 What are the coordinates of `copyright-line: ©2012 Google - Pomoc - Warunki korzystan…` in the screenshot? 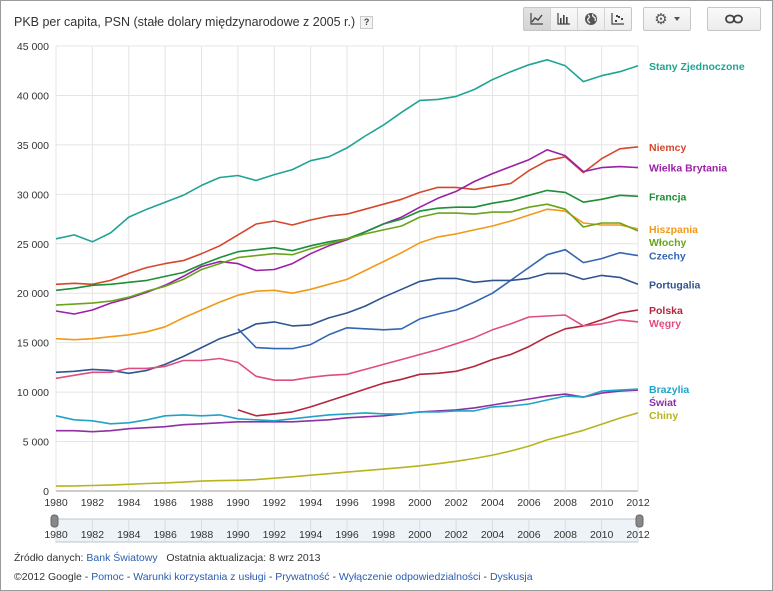 It's located at (273, 577).